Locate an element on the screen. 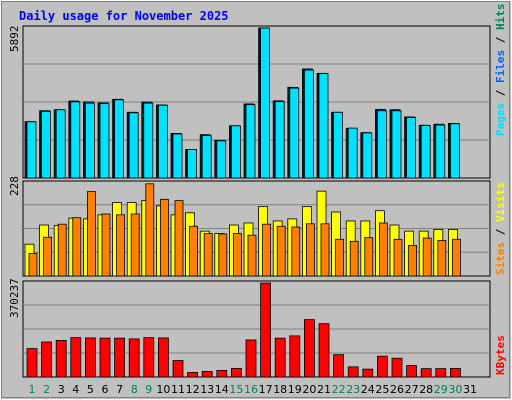  legend-panel-2: Sites / Visits is located at coordinates (500, 228).